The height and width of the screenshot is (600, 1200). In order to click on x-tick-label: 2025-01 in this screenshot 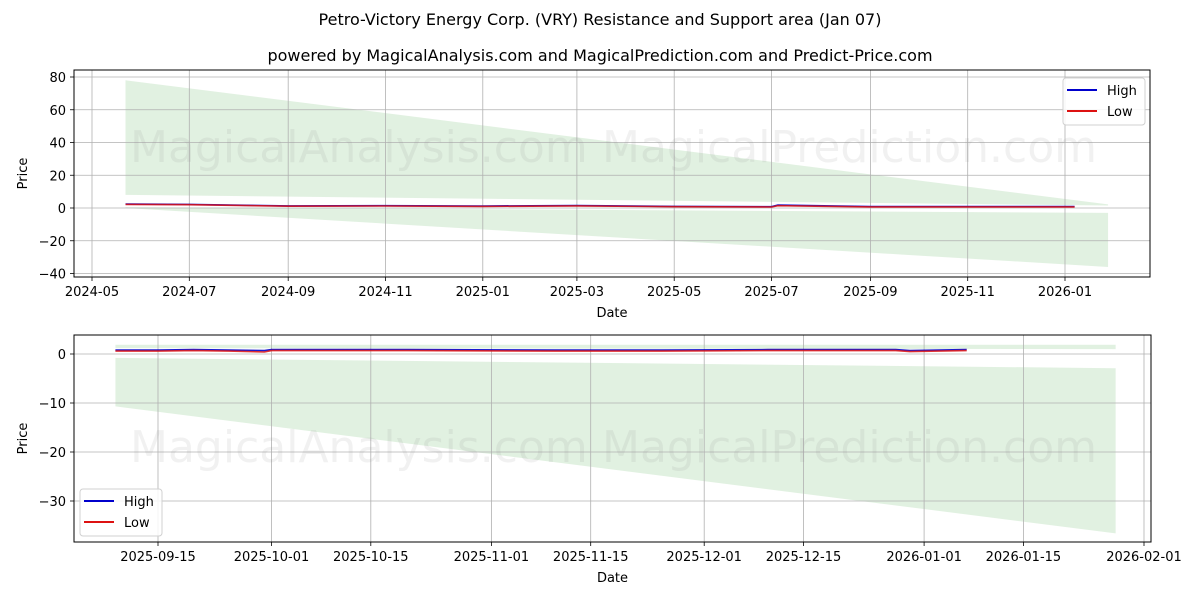, I will do `click(483, 292)`.